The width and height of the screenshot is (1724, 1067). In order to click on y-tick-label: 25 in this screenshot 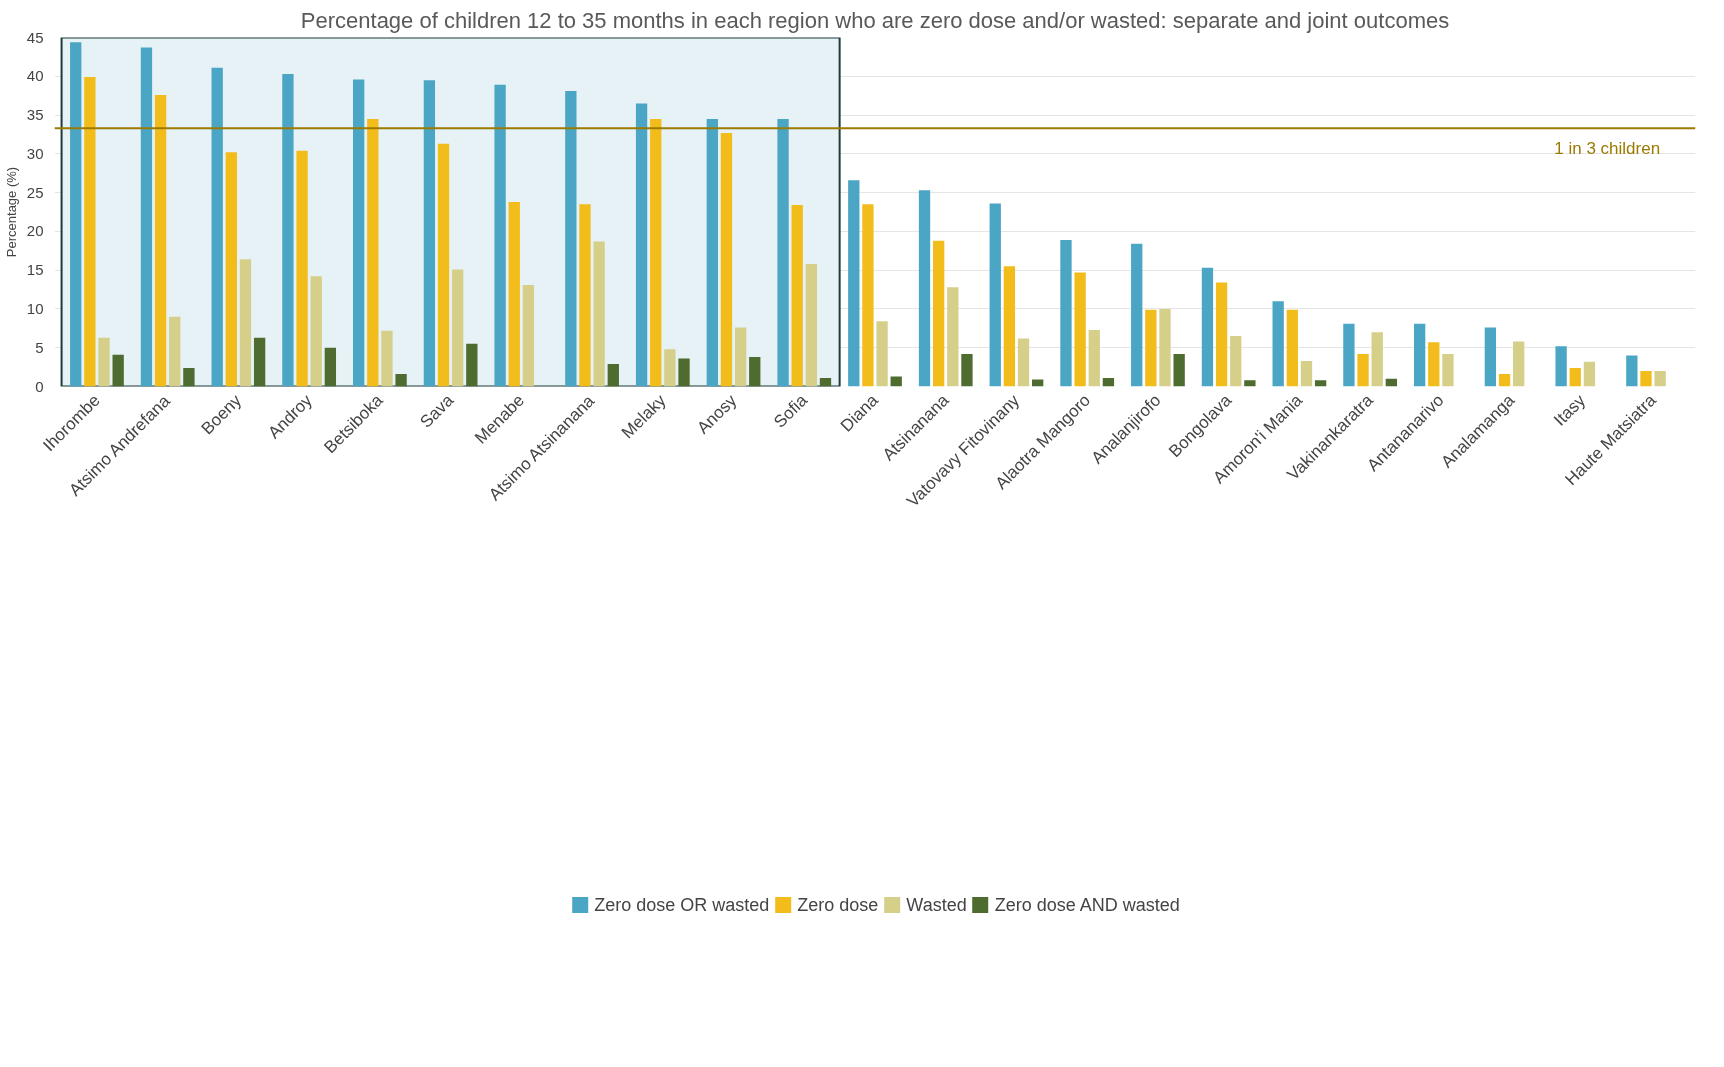, I will do `click(35, 192)`.